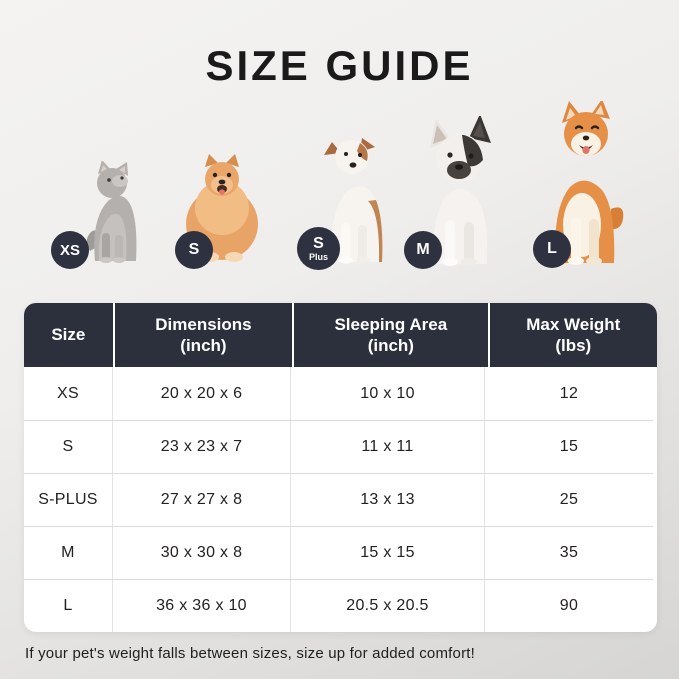 This screenshot has width=679, height=679. Describe the element at coordinates (391, 335) in the screenshot. I see `header-sleeping-area: Sleeping Area (inch)` at that location.